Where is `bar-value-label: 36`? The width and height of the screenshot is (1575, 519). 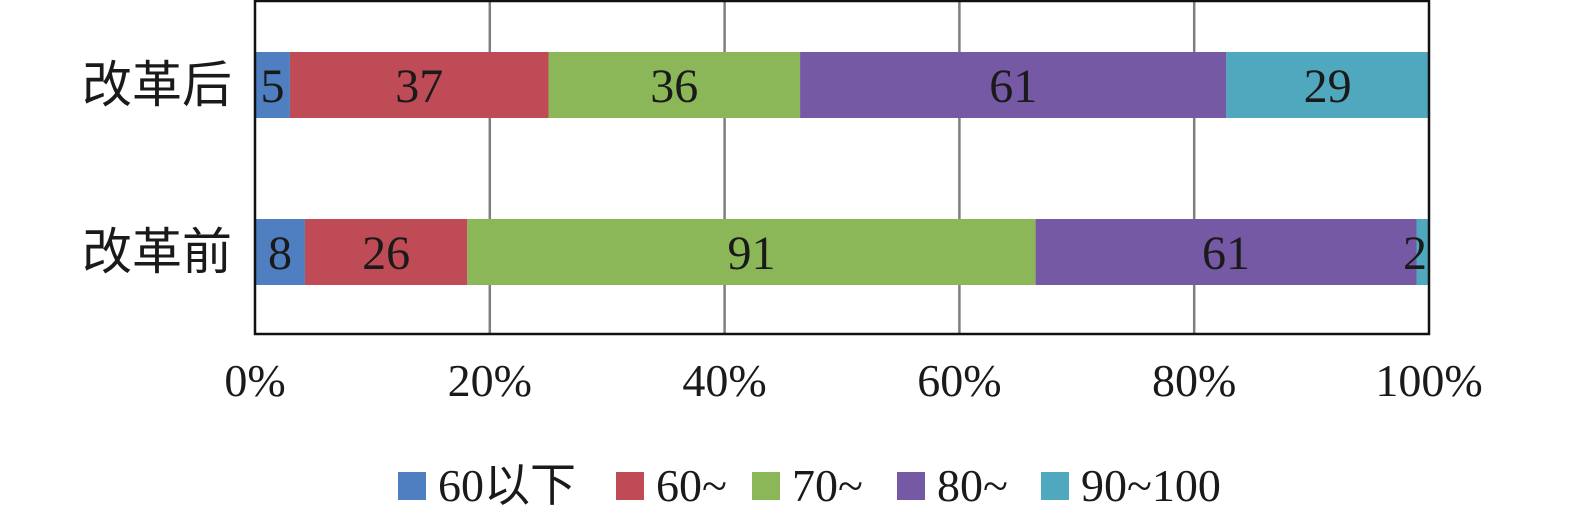 bar-value-label: 36 is located at coordinates (674, 86).